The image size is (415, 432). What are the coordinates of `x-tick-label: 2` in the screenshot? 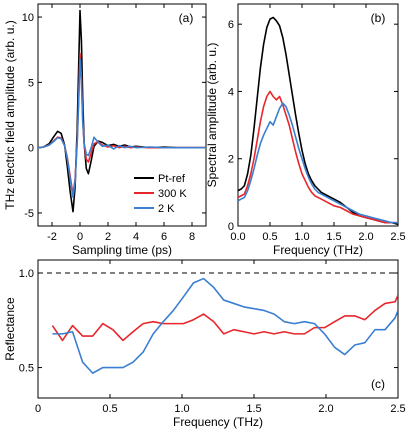 It's located at (108, 237).